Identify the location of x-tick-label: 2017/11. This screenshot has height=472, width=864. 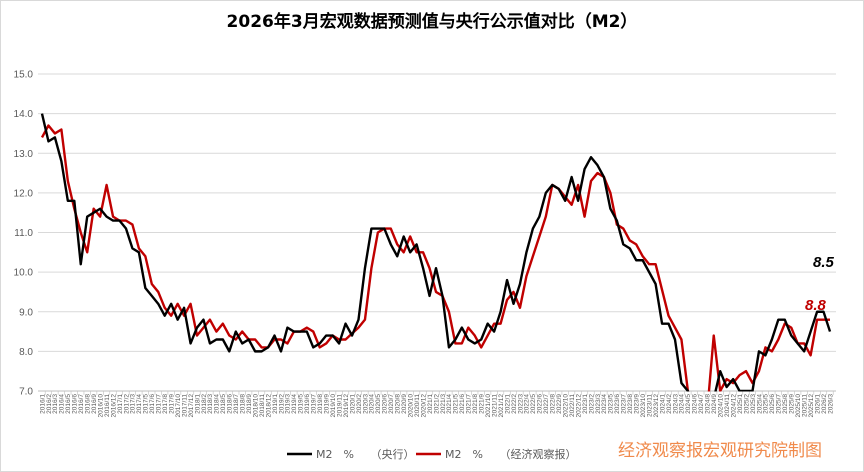
(184, 405).